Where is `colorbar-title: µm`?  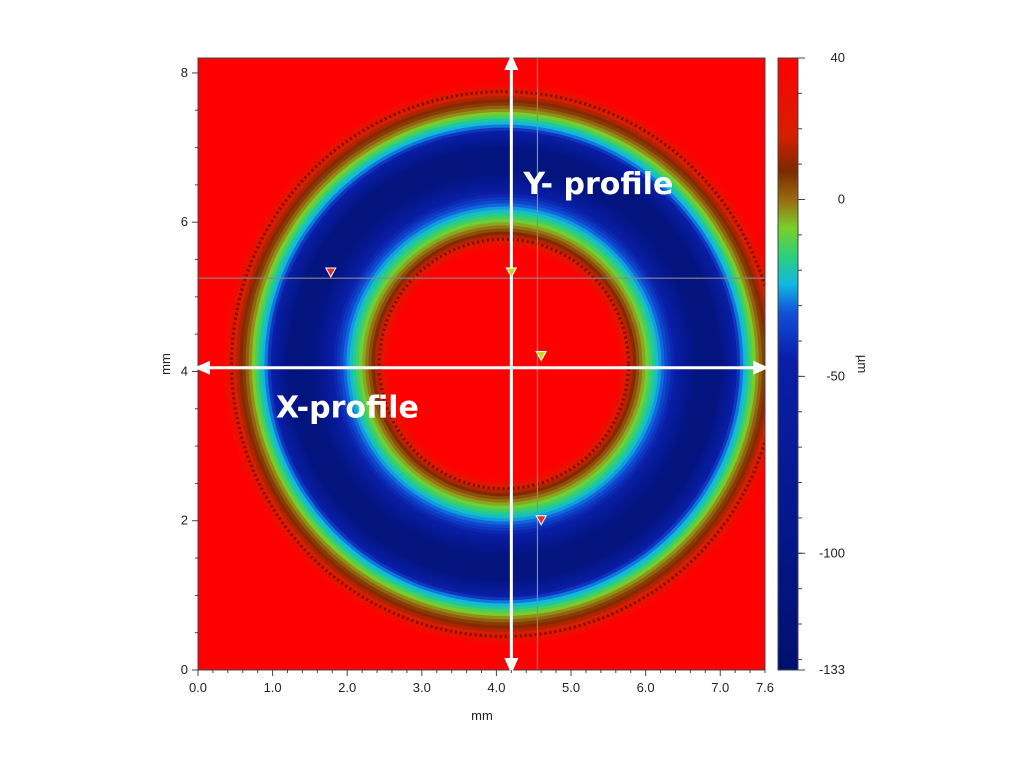
colorbar-title: µm is located at coordinates (862, 364).